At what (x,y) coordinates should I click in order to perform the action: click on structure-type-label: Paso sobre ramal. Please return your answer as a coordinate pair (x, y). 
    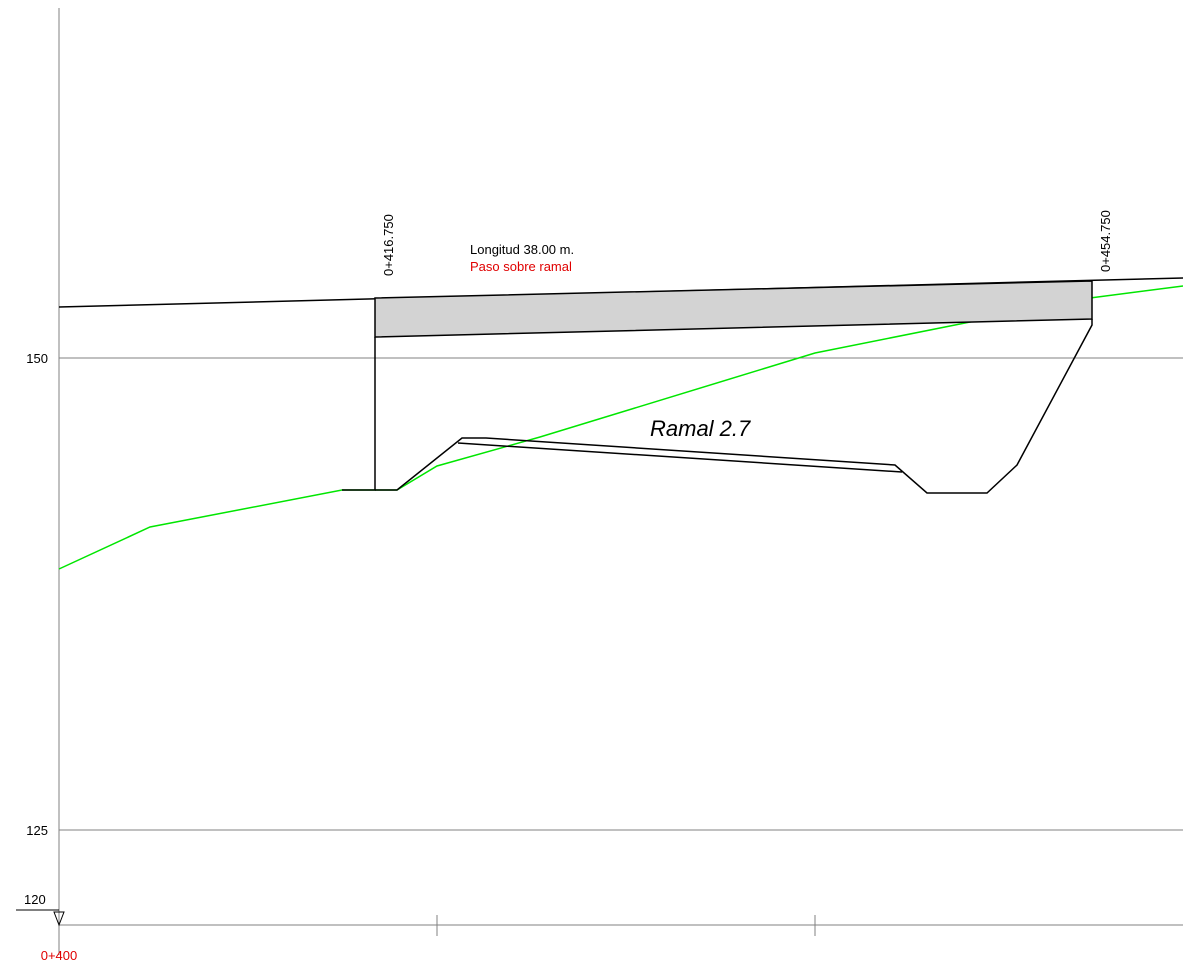
    Looking at the image, I should click on (521, 266).